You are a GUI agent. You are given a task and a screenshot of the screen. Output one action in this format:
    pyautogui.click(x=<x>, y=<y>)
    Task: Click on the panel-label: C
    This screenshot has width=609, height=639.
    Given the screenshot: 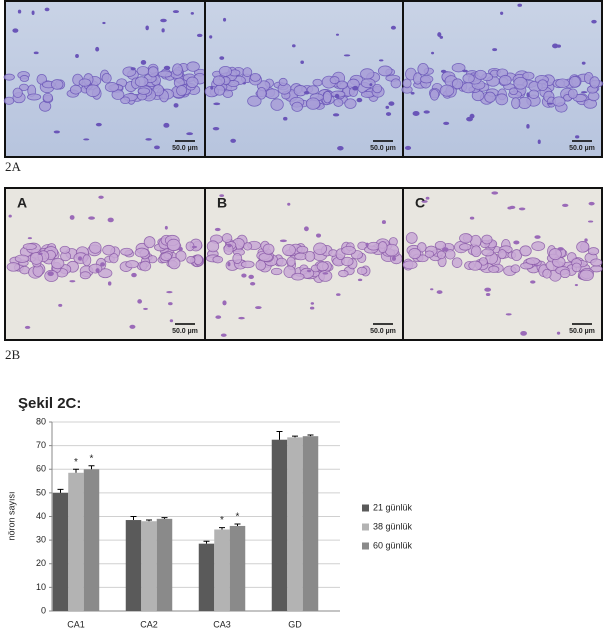 What is the action you would take?
    pyautogui.click(x=420, y=203)
    